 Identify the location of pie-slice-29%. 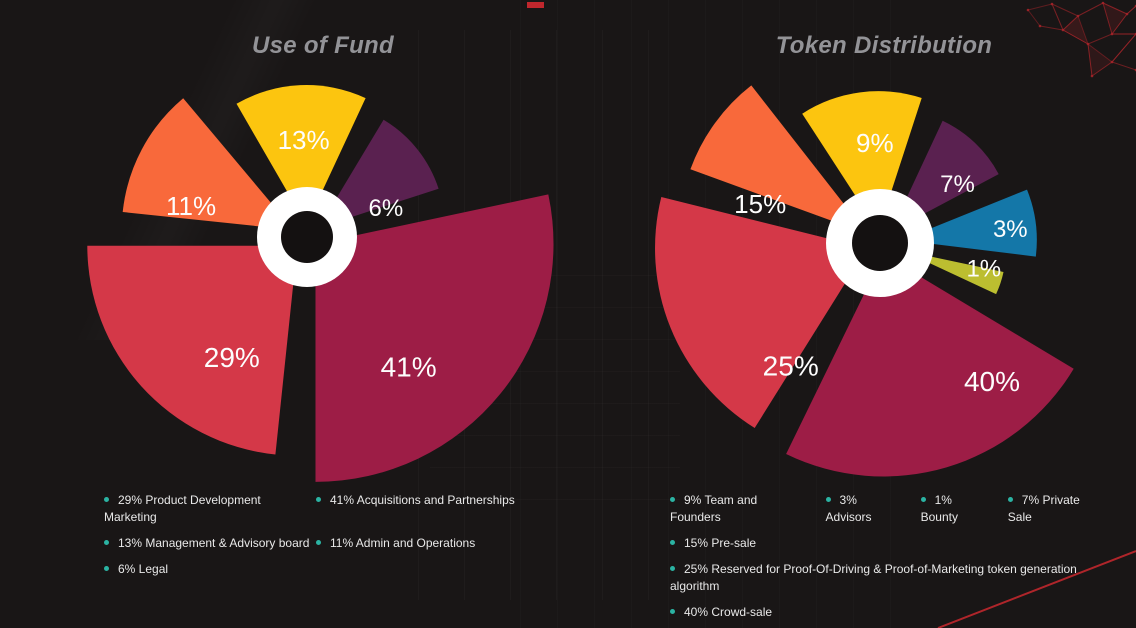
(192, 350).